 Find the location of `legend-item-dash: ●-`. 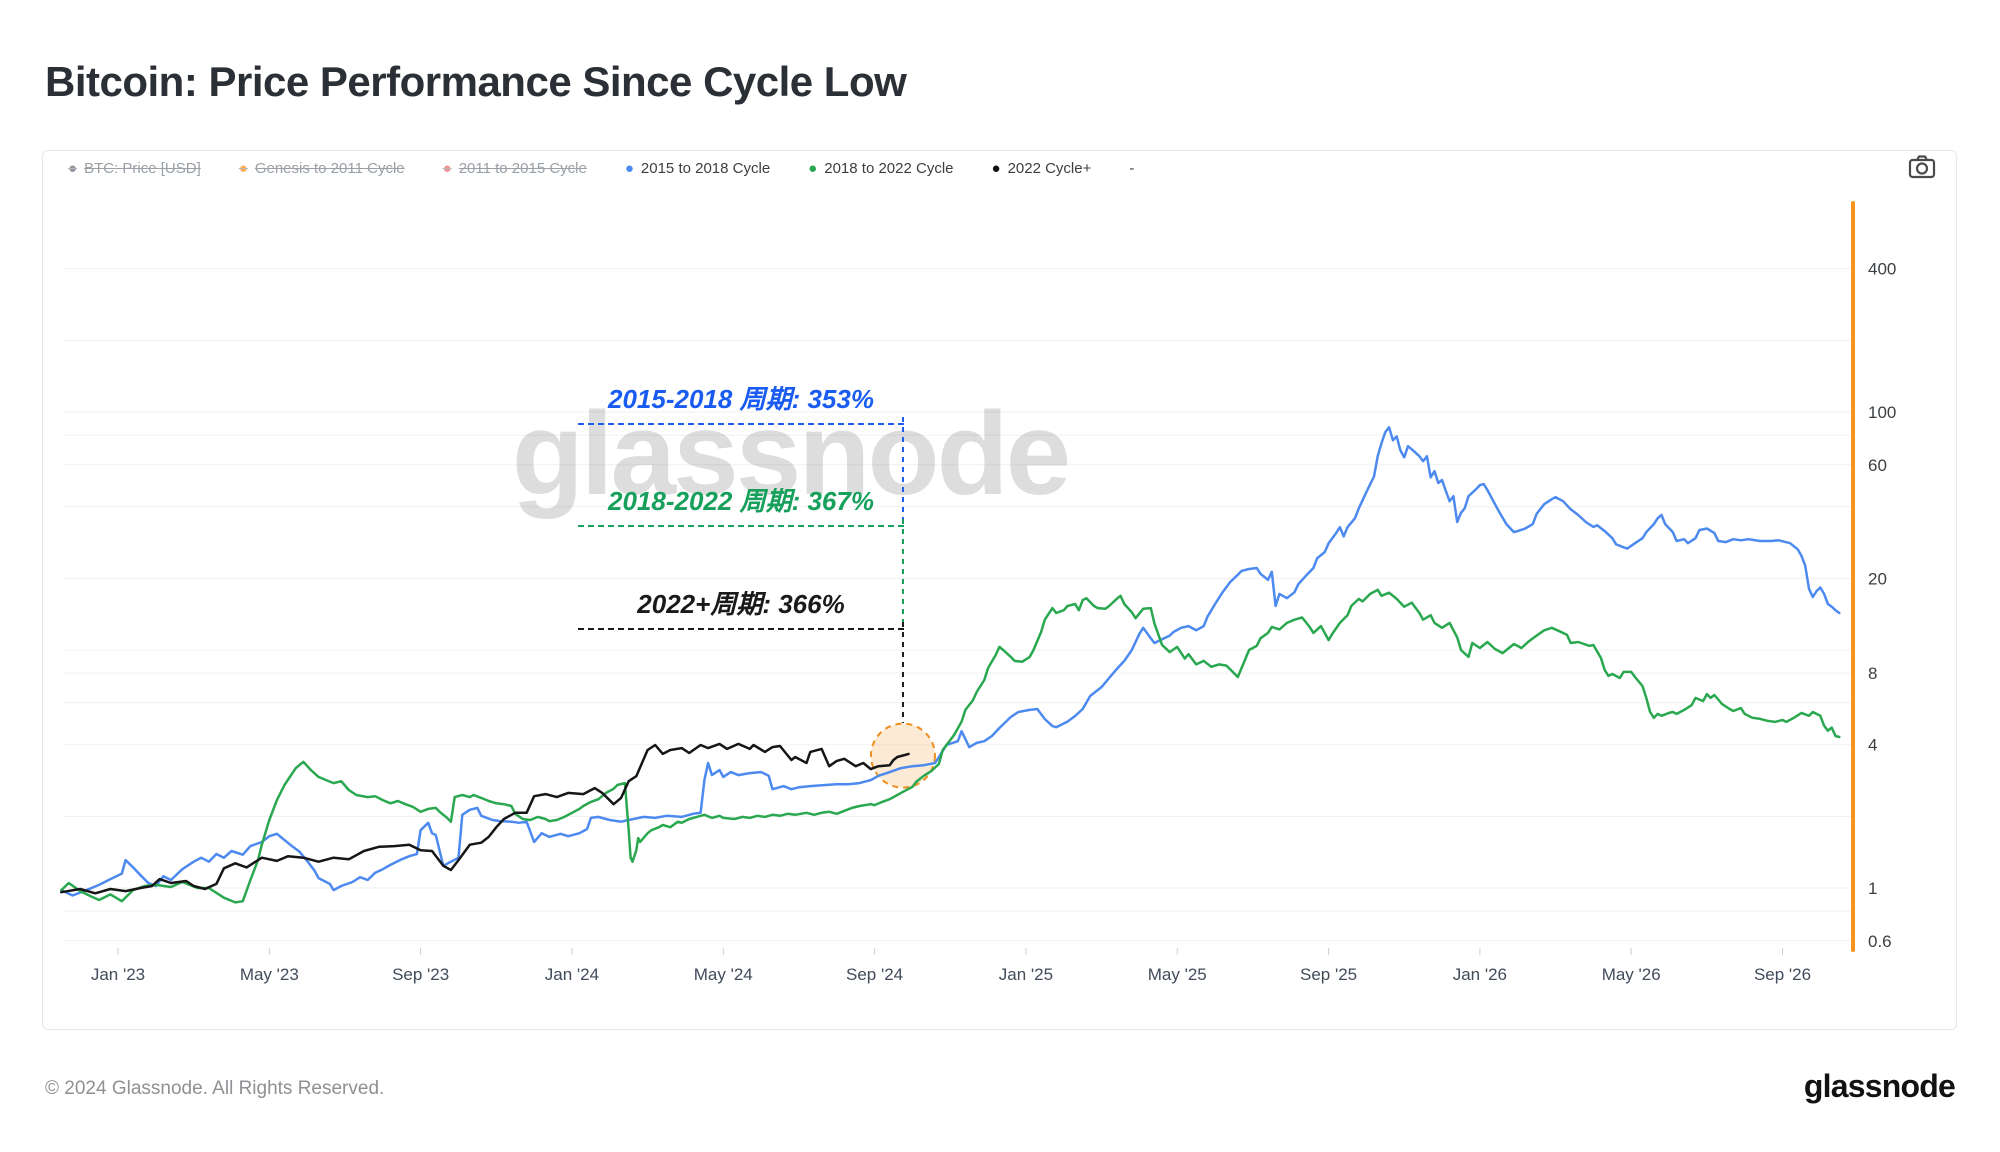

legend-item-dash: ●- is located at coordinates (1131, 168).